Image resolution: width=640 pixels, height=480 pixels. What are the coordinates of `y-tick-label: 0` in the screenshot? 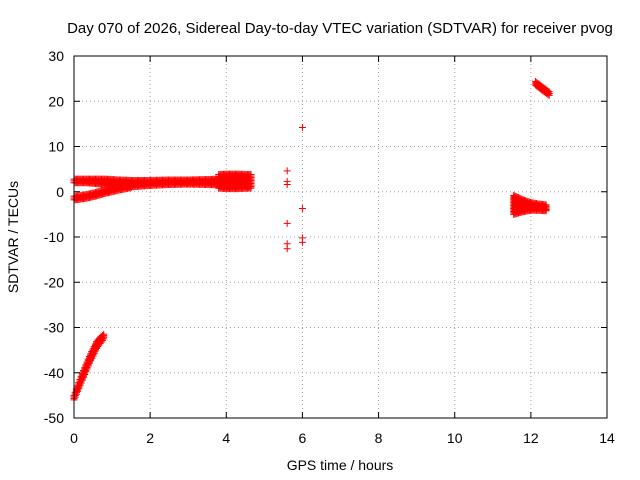 It's located at (60, 192).